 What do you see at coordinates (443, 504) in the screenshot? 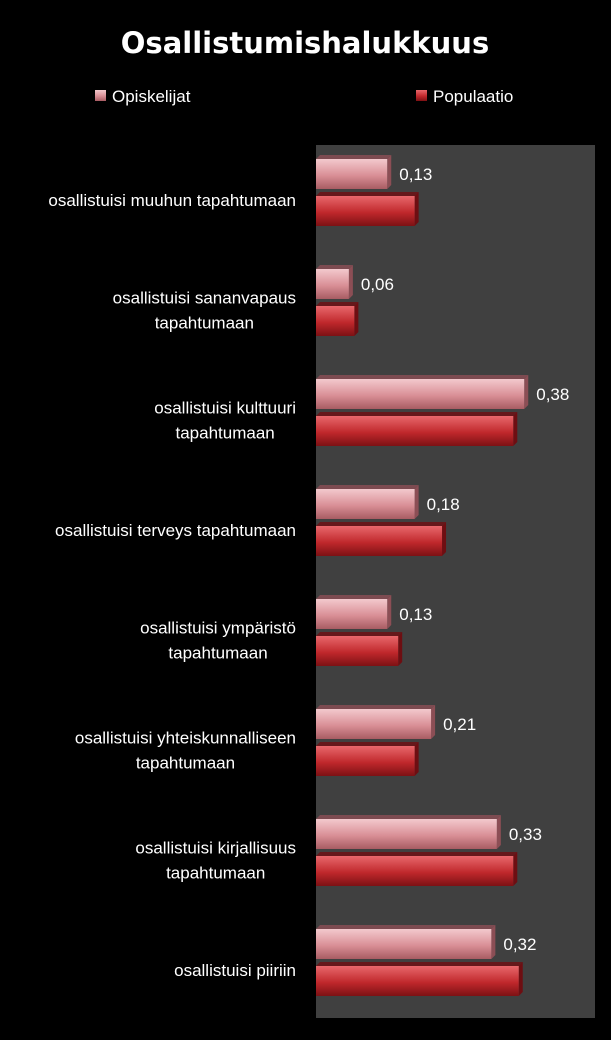
I see `data-label-3: 0,18` at bounding box center [443, 504].